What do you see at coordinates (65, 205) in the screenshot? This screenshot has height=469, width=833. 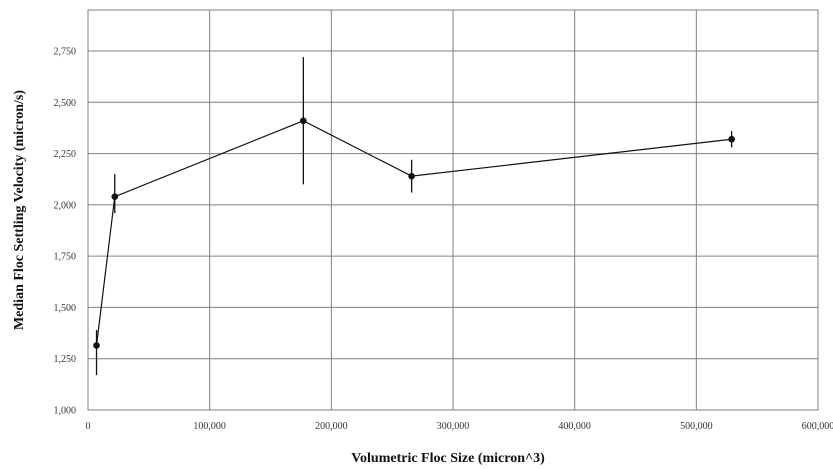 I see `y-tick-label: 2,000` at bounding box center [65, 205].